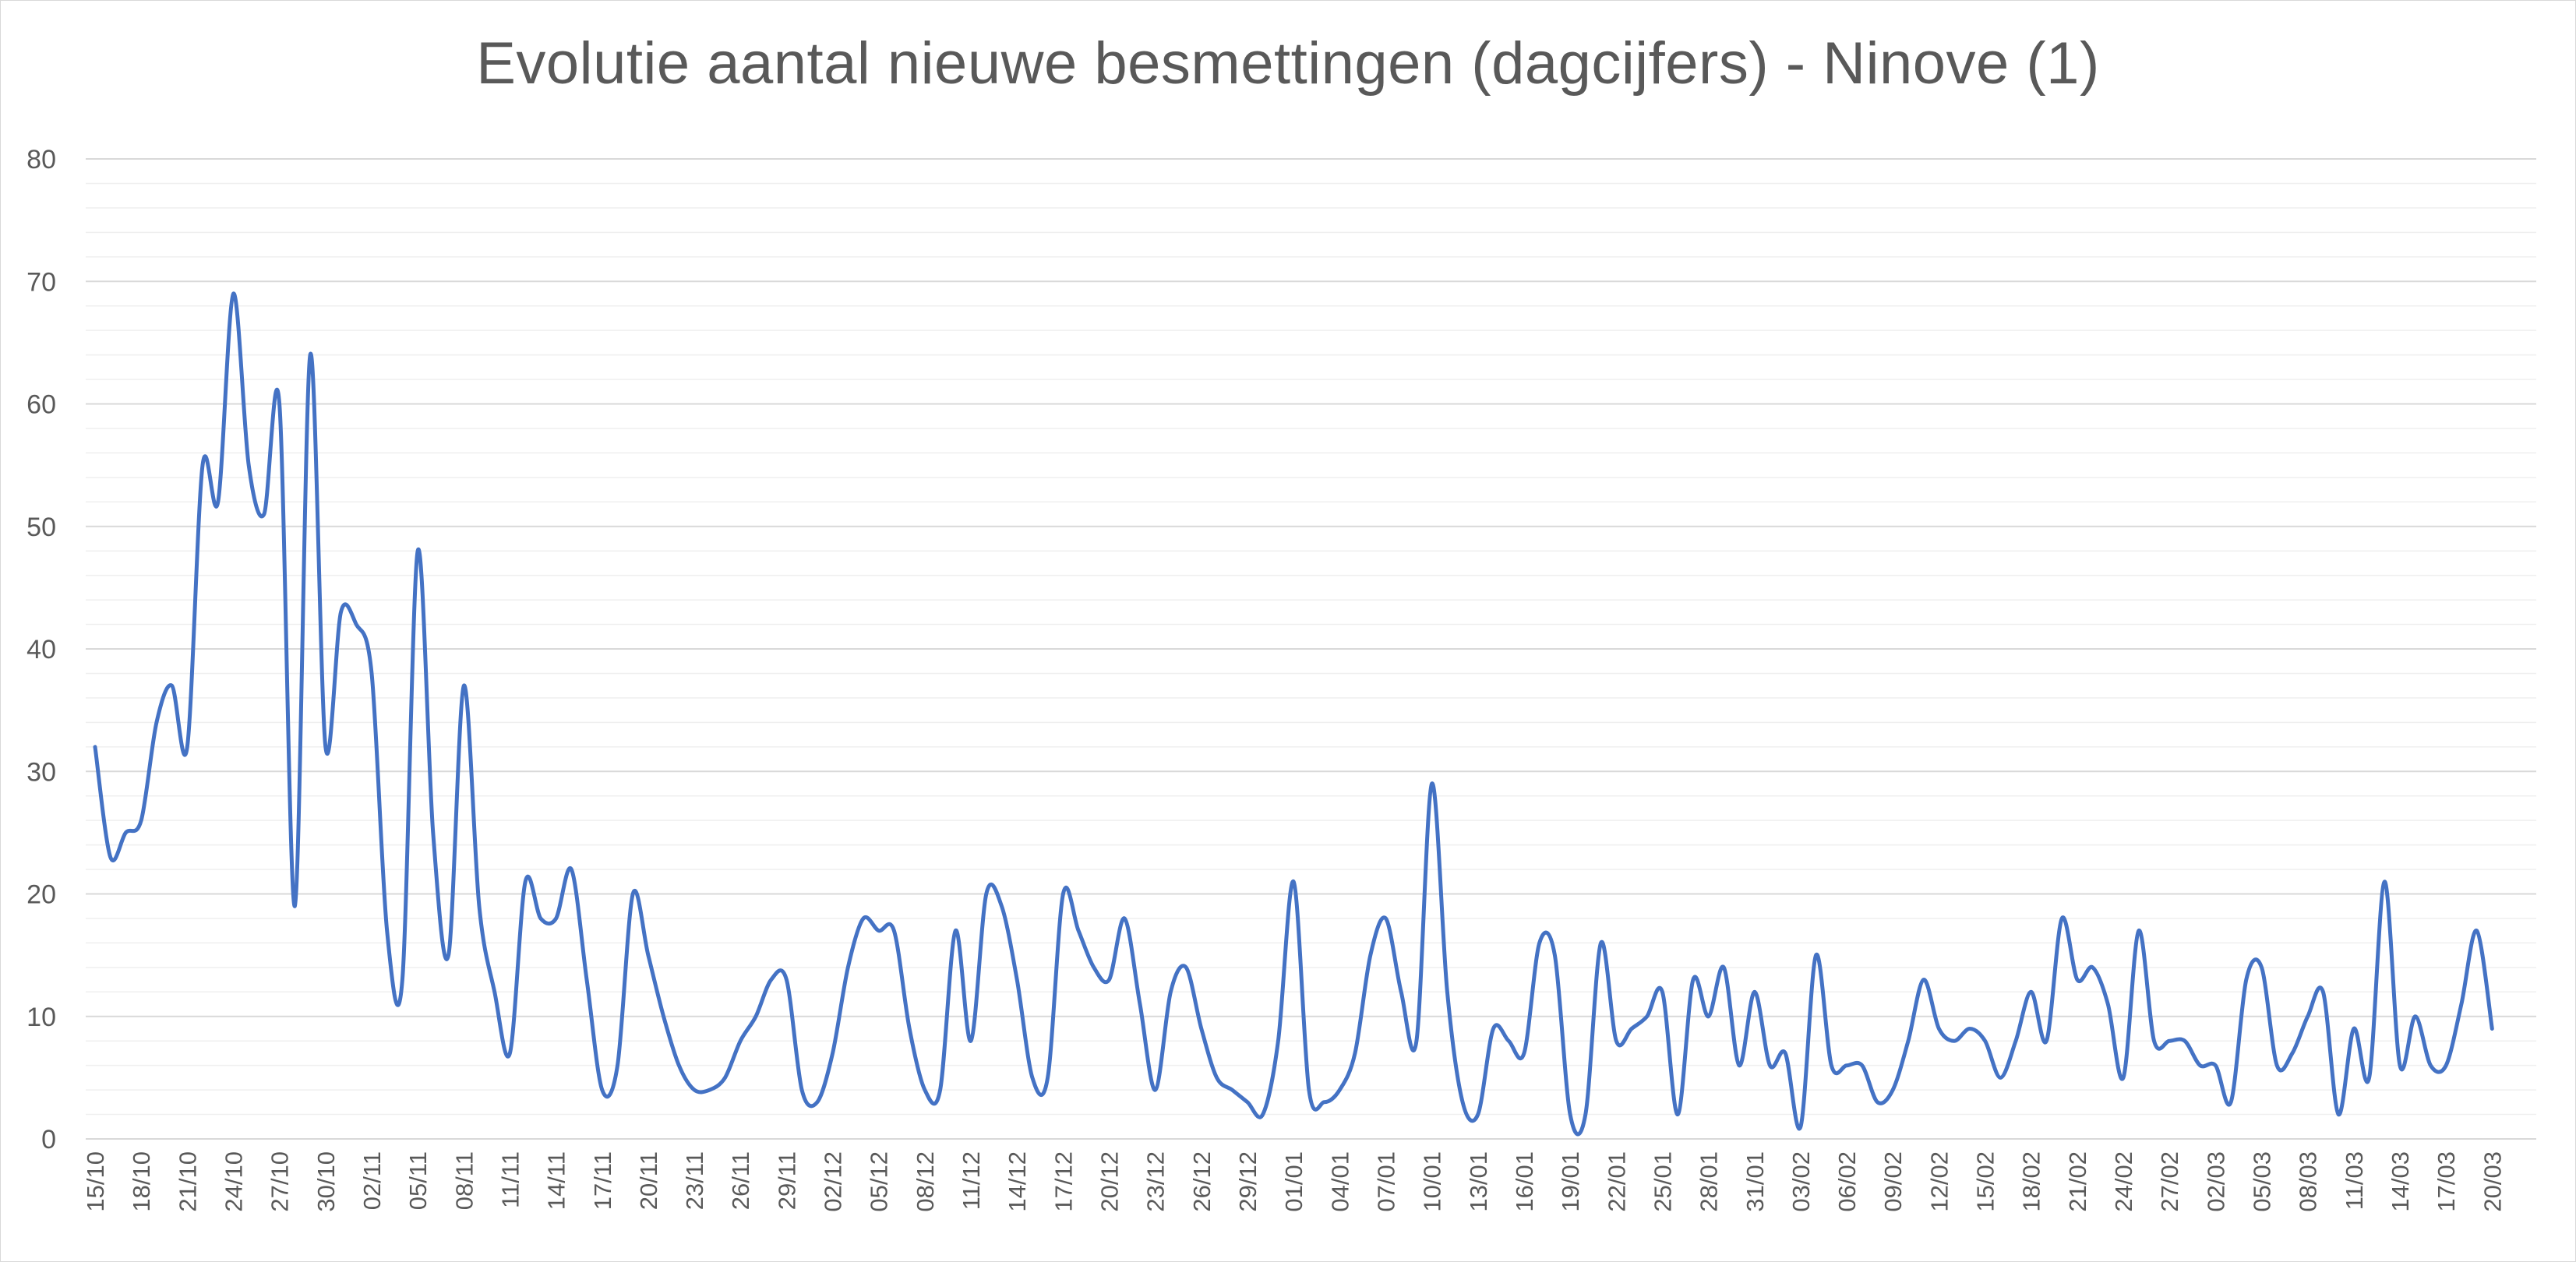 This screenshot has width=2576, height=1262. What do you see at coordinates (1616, 1181) in the screenshot?
I see `x-tick-label: 22/01` at bounding box center [1616, 1181].